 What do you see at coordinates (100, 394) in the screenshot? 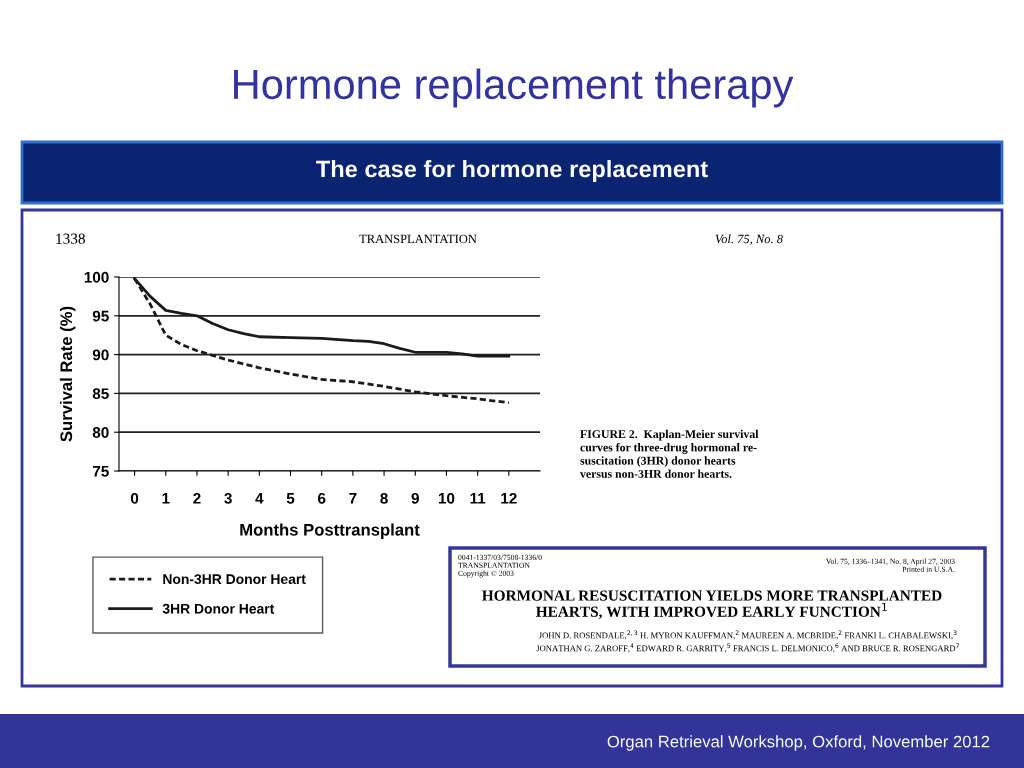
I see `y-tick-label: 85` at bounding box center [100, 394].